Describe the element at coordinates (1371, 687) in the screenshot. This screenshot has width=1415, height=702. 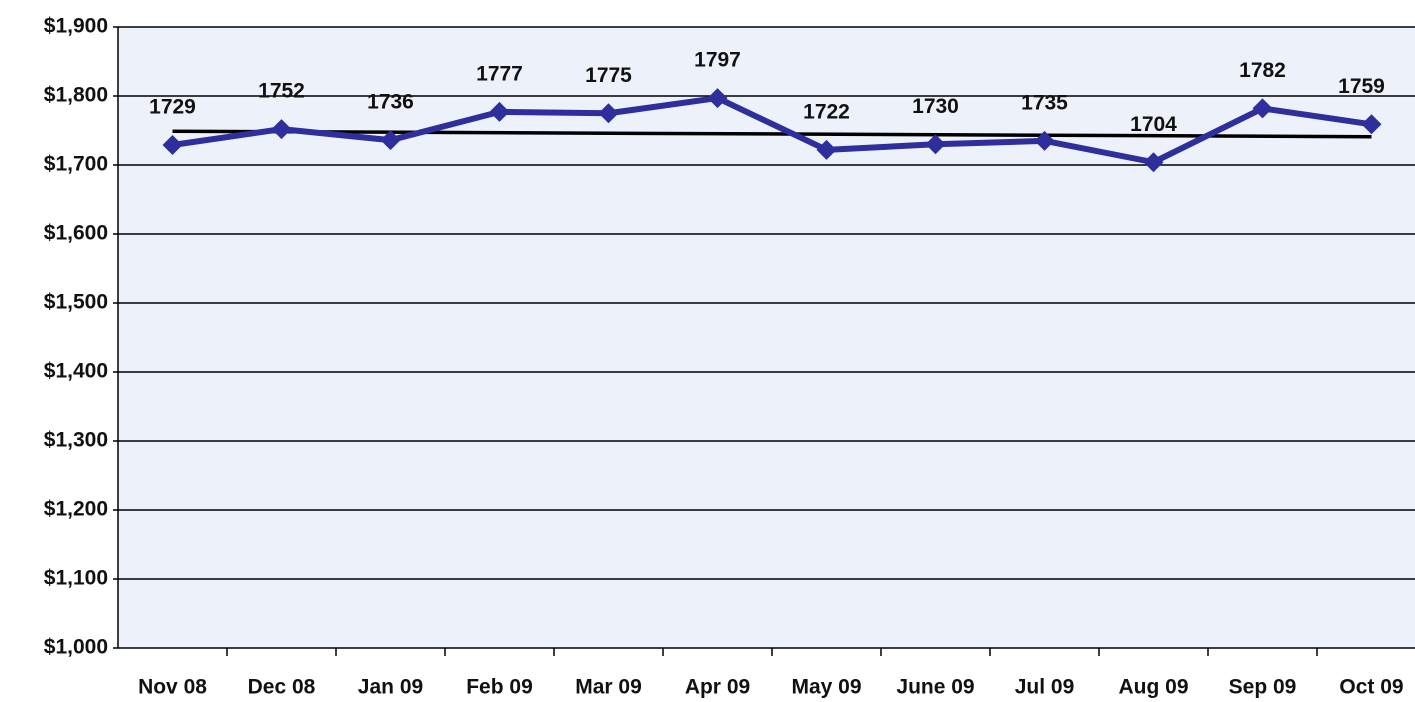
I see `x-tick-label: Oct 09` at that location.